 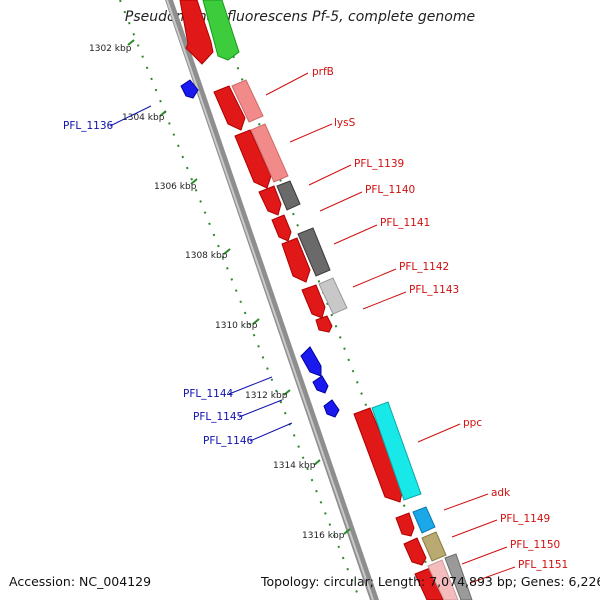 What do you see at coordinates (424, 267) in the screenshot?
I see `label-PFL_1142: PFL_1142` at bounding box center [424, 267].